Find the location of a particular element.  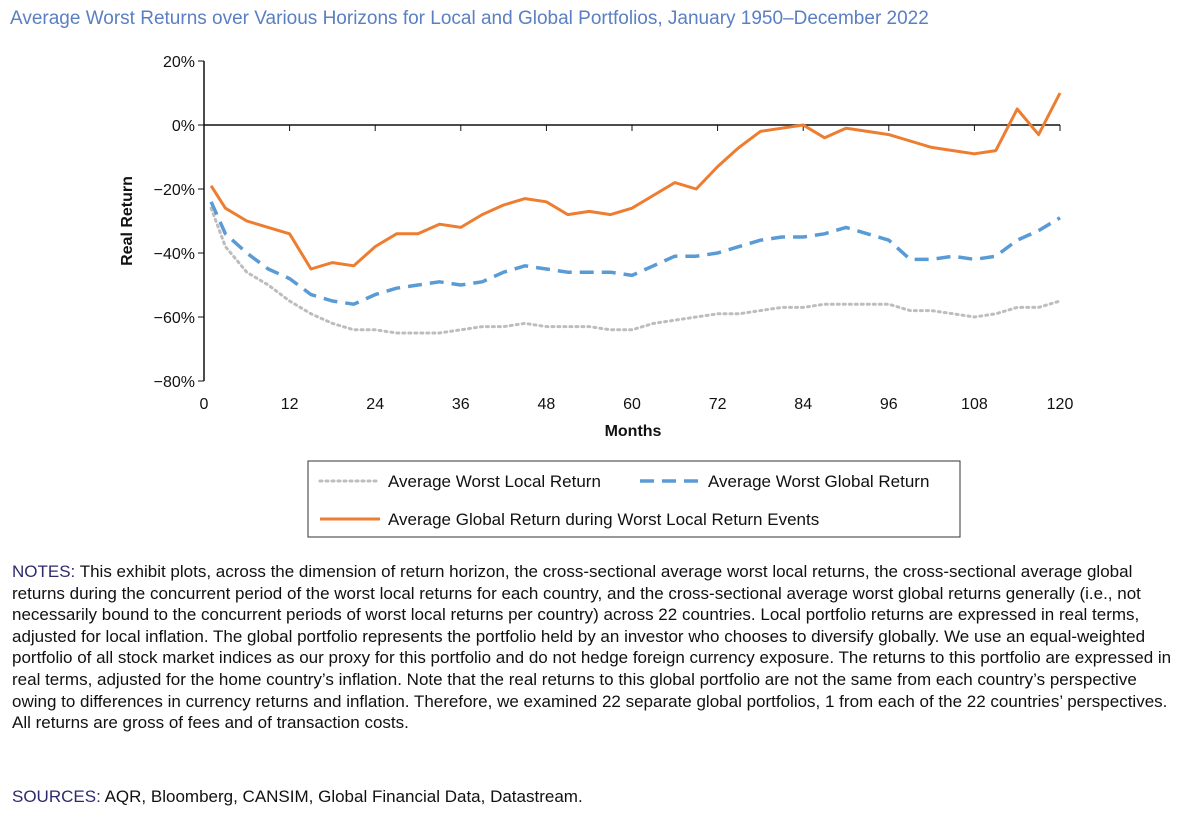

y-tick-label: −20% is located at coordinates (174, 190).